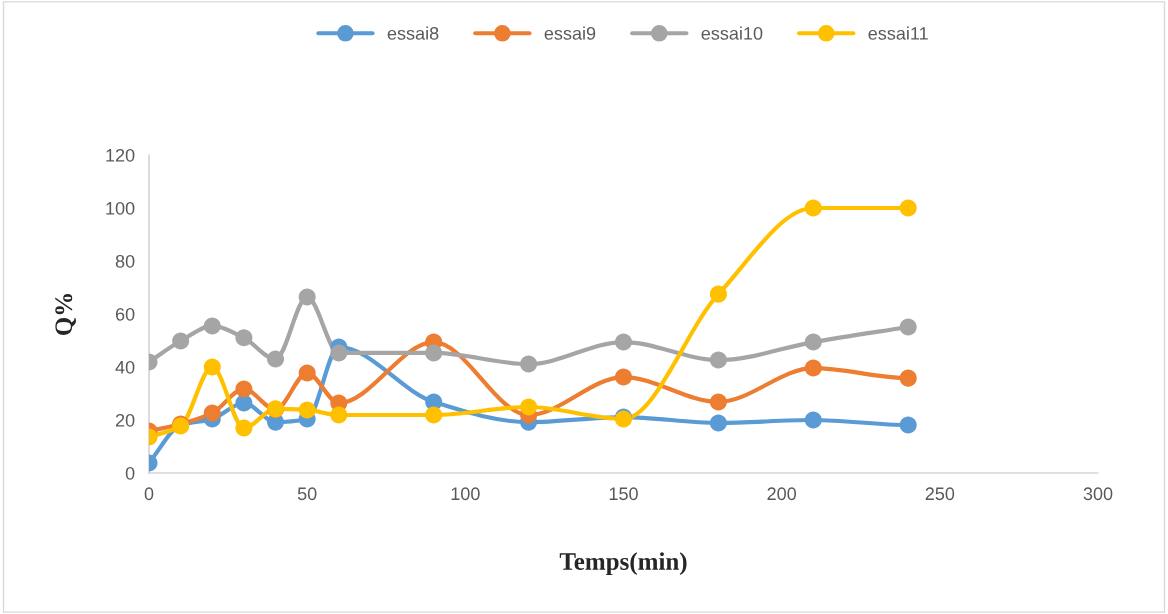 The height and width of the screenshot is (614, 1168). Describe the element at coordinates (732, 33) in the screenshot. I see `legend-label: essai10` at that location.